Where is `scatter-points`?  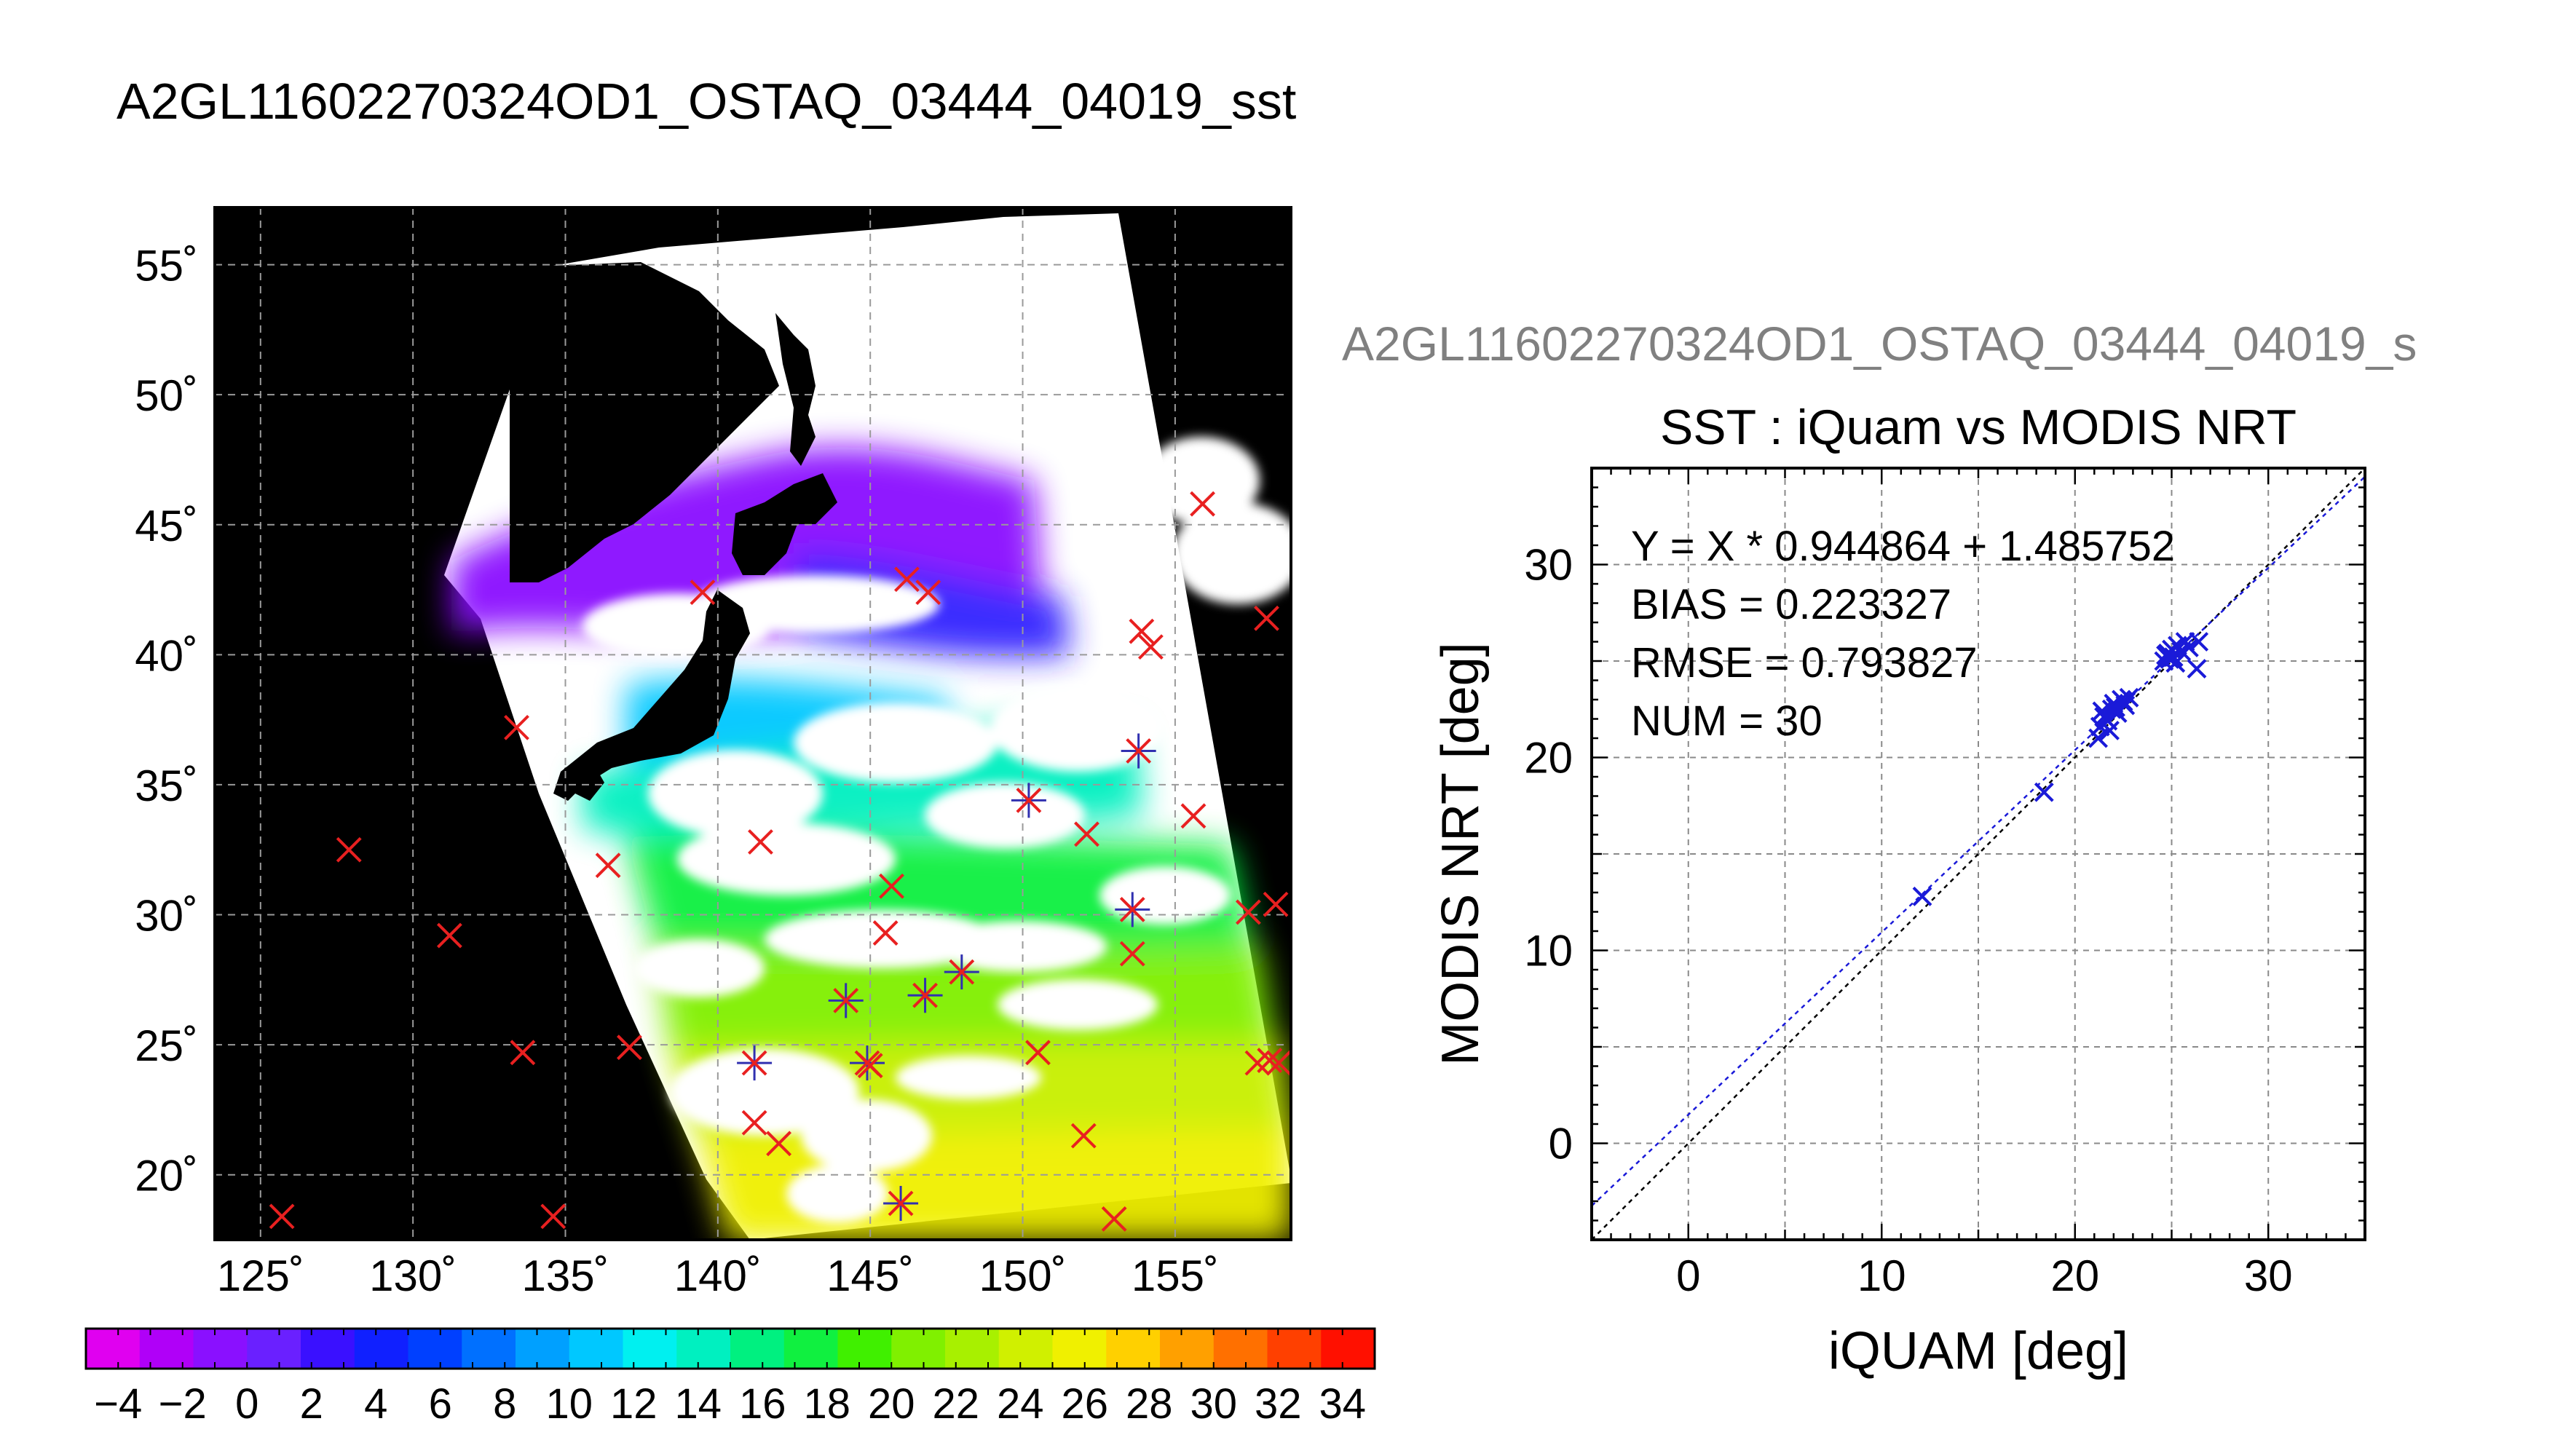 scatter-points is located at coordinates (2060, 769).